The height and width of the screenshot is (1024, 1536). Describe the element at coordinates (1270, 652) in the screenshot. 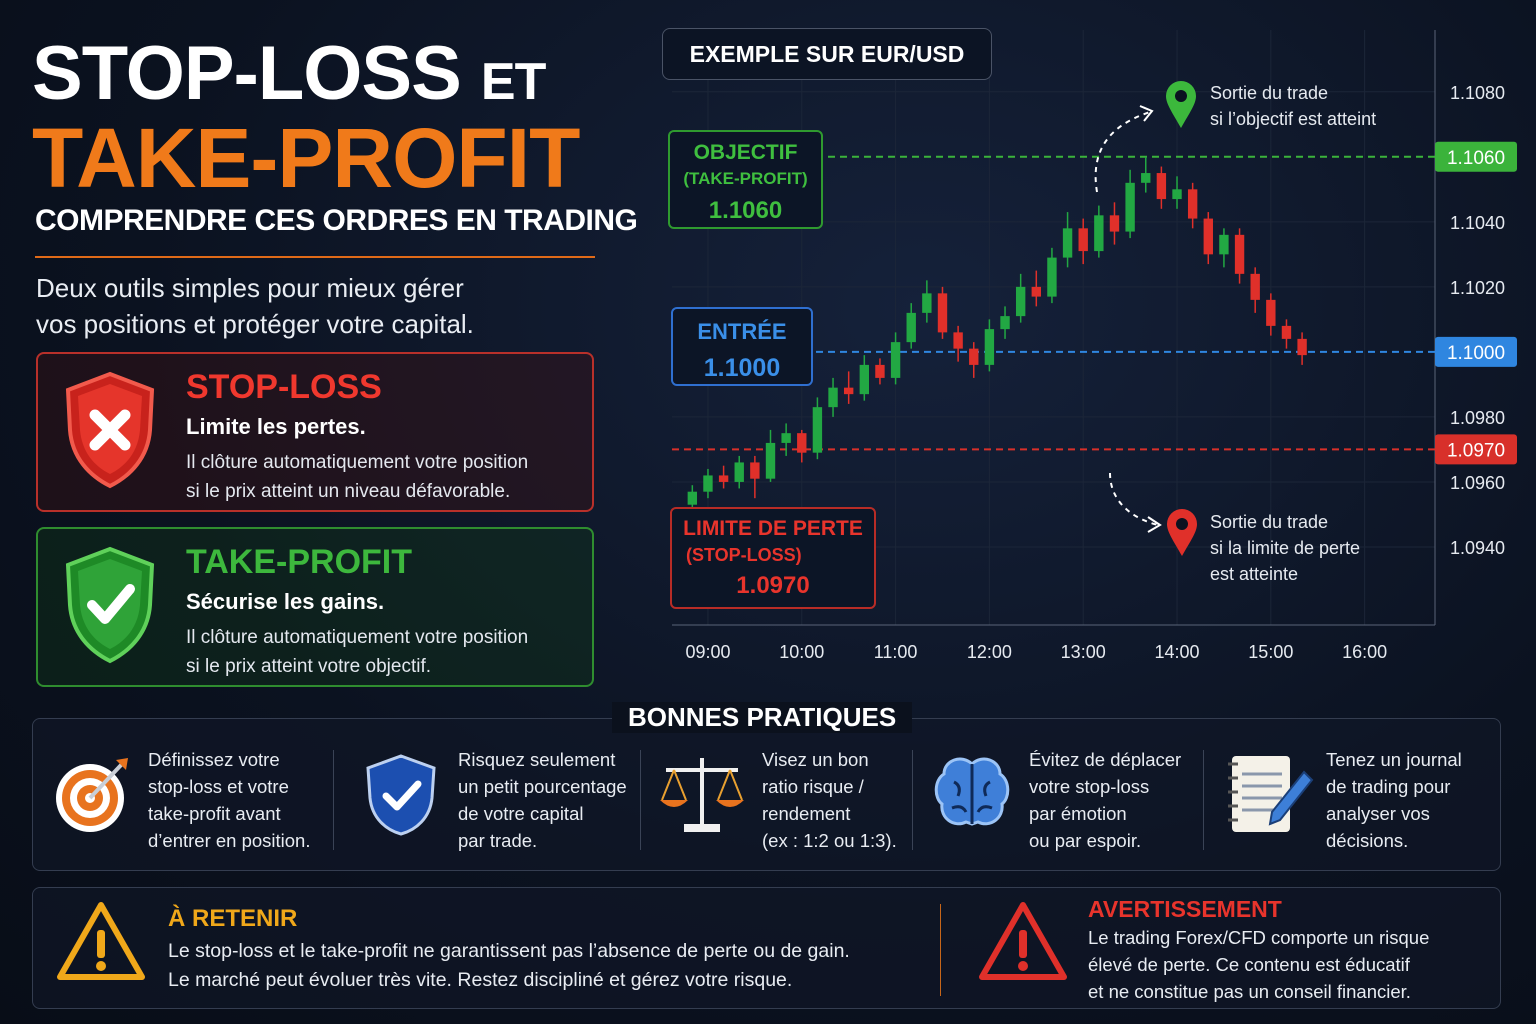

I see `x-tick-label: 15:00` at that location.